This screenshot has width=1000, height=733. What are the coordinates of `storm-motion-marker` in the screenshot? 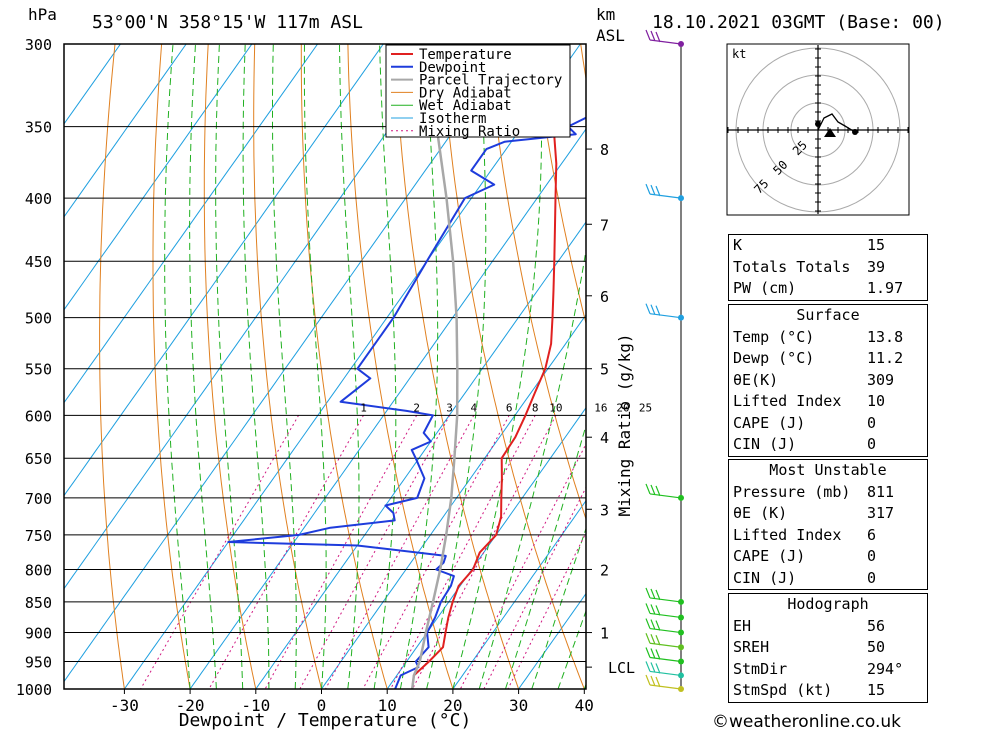 It's located at (830, 132).